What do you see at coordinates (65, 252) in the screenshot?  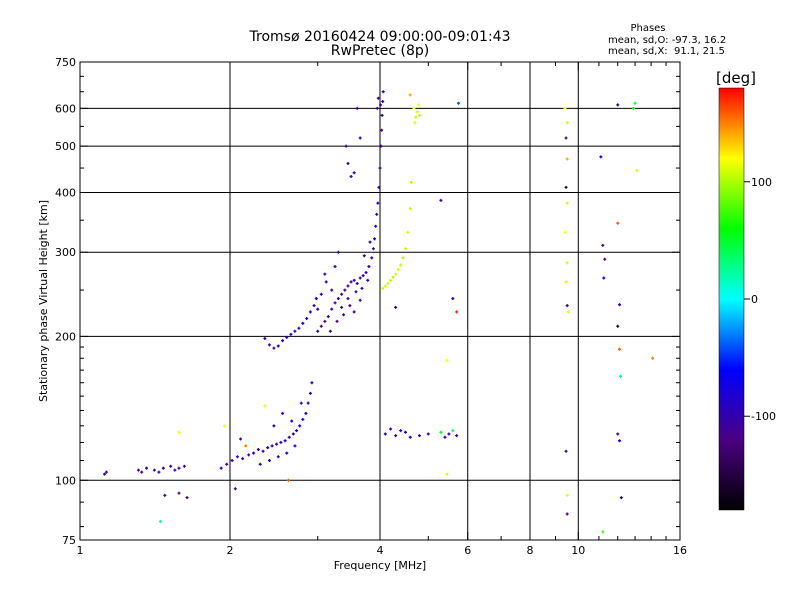 I see `y-tick-label: 300` at bounding box center [65, 252].